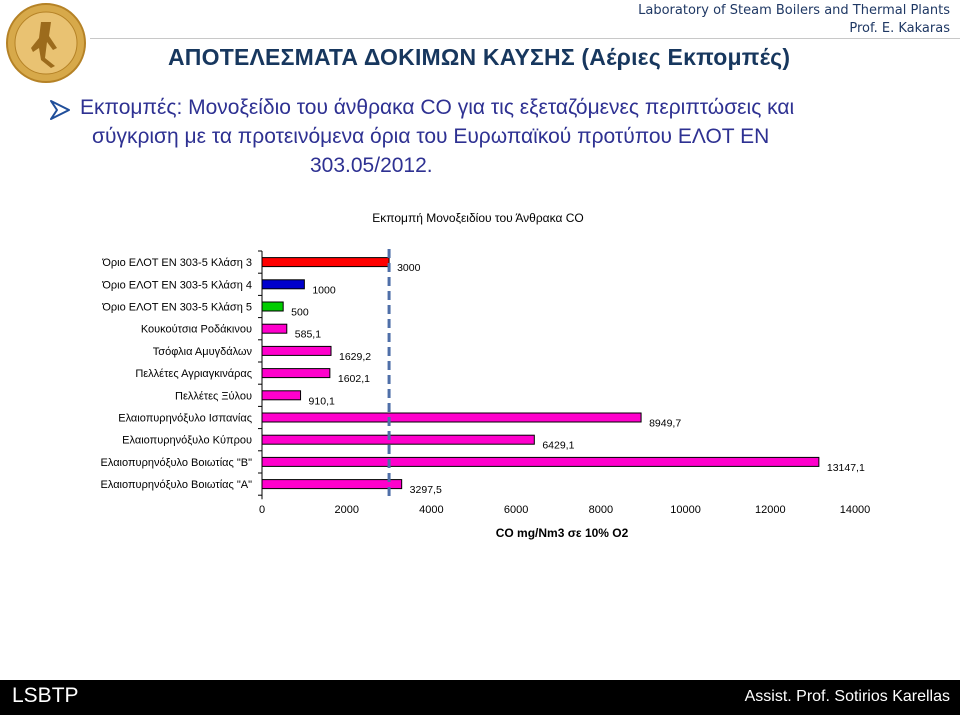 This screenshot has width=960, height=715. Describe the element at coordinates (187, 441) in the screenshot. I see `category-label: Ελαιοπυρηνόξυλο Κύπρου` at that location.